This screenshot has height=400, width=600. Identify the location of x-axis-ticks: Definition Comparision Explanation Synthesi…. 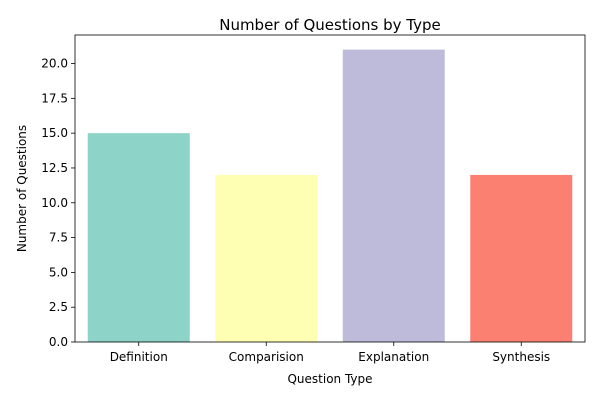
(330, 353).